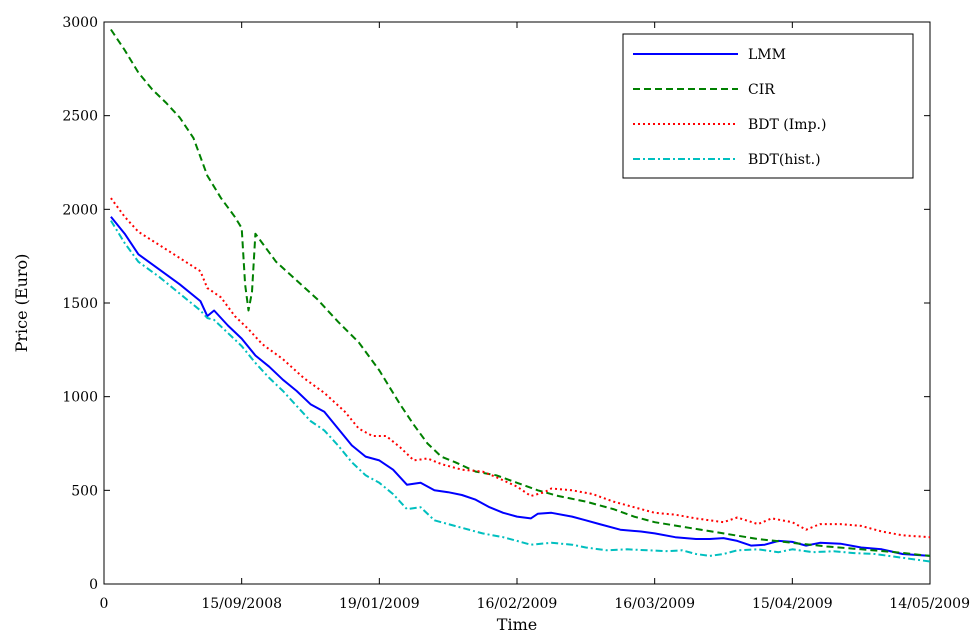 The image size is (973, 637). What do you see at coordinates (80, 398) in the screenshot?
I see `y-tick-label: 1000` at bounding box center [80, 398].